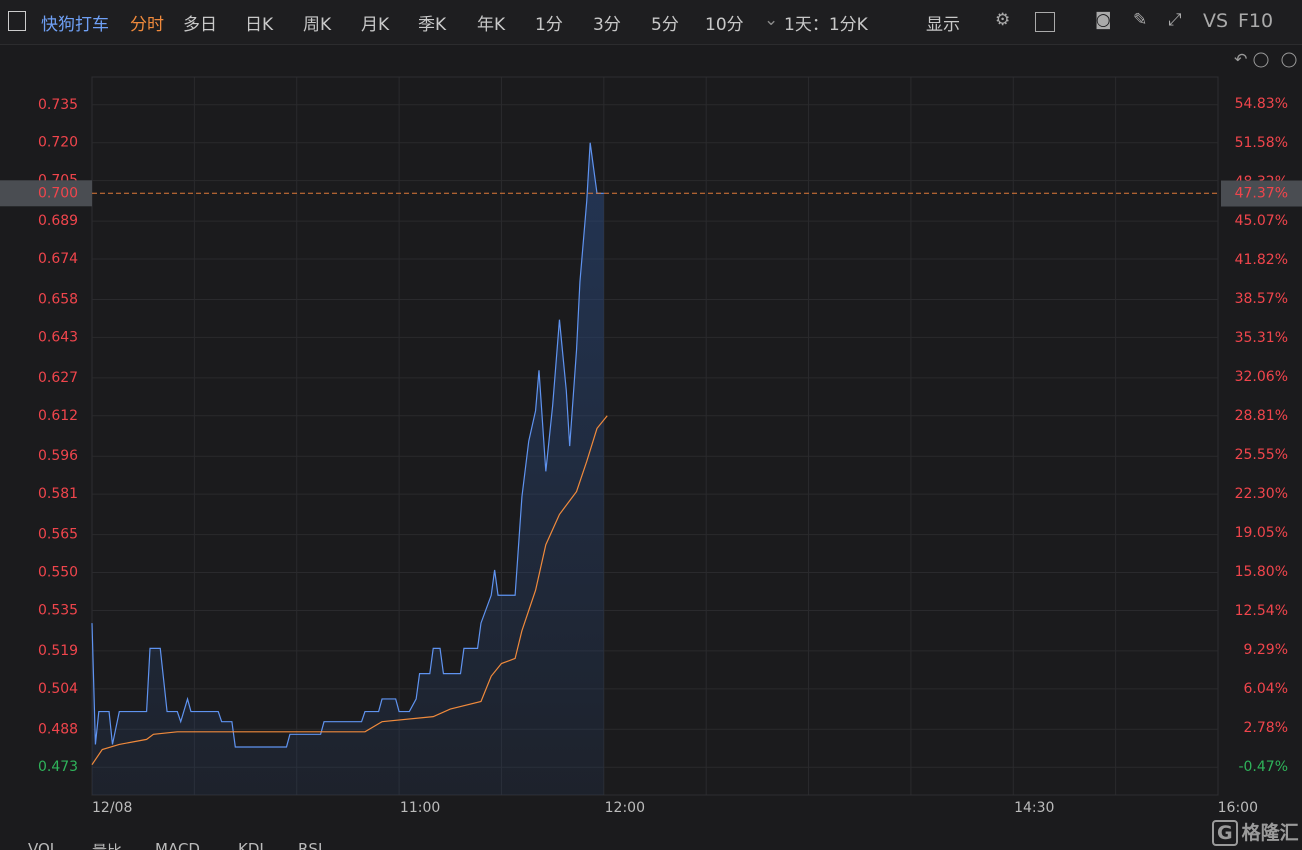  What do you see at coordinates (420, 808) in the screenshot?
I see `x-tick-label: 11:00` at bounding box center [420, 808].